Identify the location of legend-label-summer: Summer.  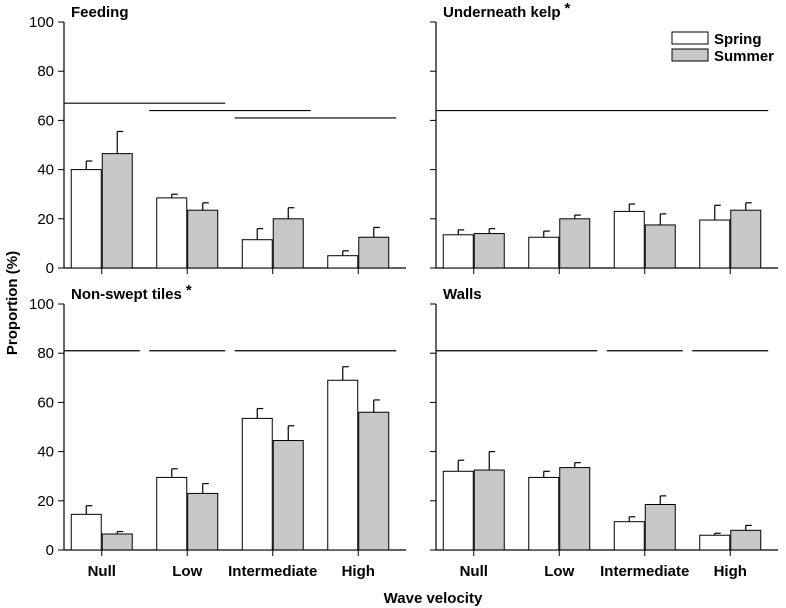
(744, 56).